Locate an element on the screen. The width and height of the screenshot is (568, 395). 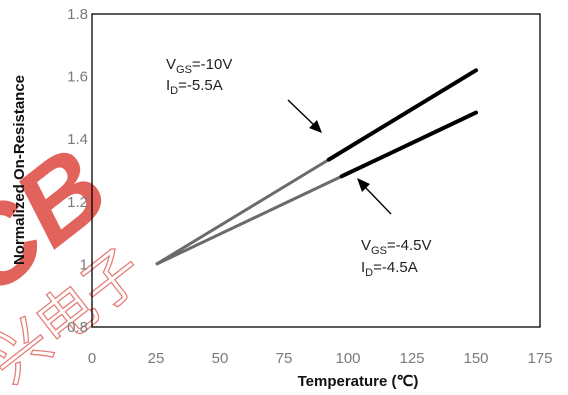
x-tick-label: 175 is located at coordinates (539, 358).